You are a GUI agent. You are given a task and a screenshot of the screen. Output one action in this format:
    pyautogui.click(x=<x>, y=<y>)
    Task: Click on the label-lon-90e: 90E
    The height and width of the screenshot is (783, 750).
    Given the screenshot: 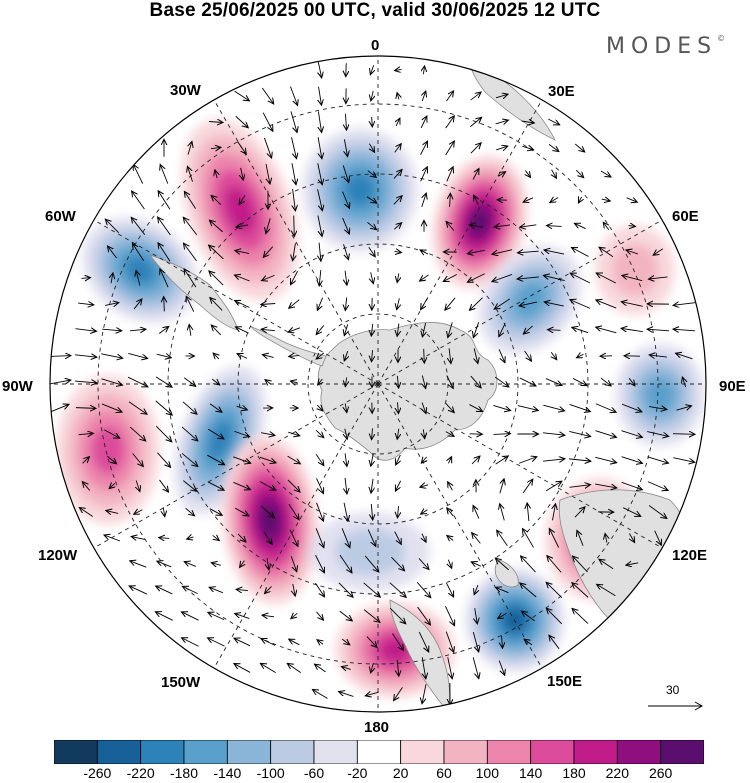 What is the action you would take?
    pyautogui.click(x=732, y=386)
    